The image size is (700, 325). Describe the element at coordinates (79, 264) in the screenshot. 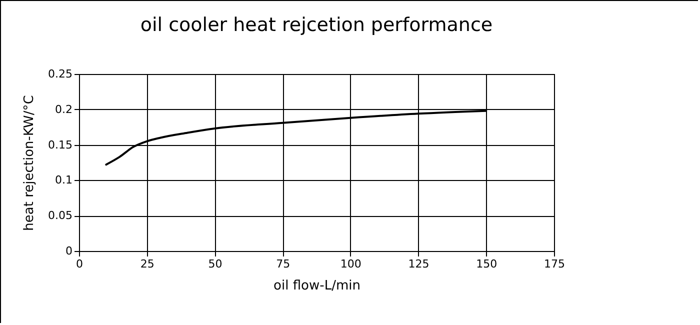

I see `x-tick-label: 0` at that location.